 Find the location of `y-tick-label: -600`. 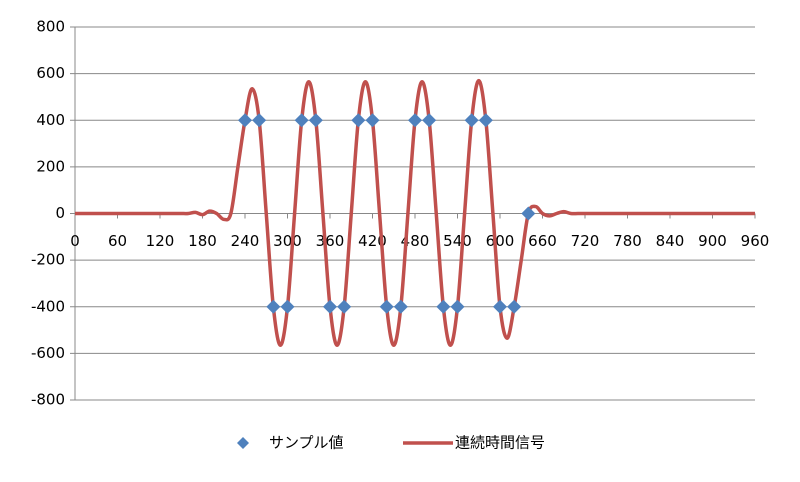

y-tick-label: -600 is located at coordinates (48, 353).